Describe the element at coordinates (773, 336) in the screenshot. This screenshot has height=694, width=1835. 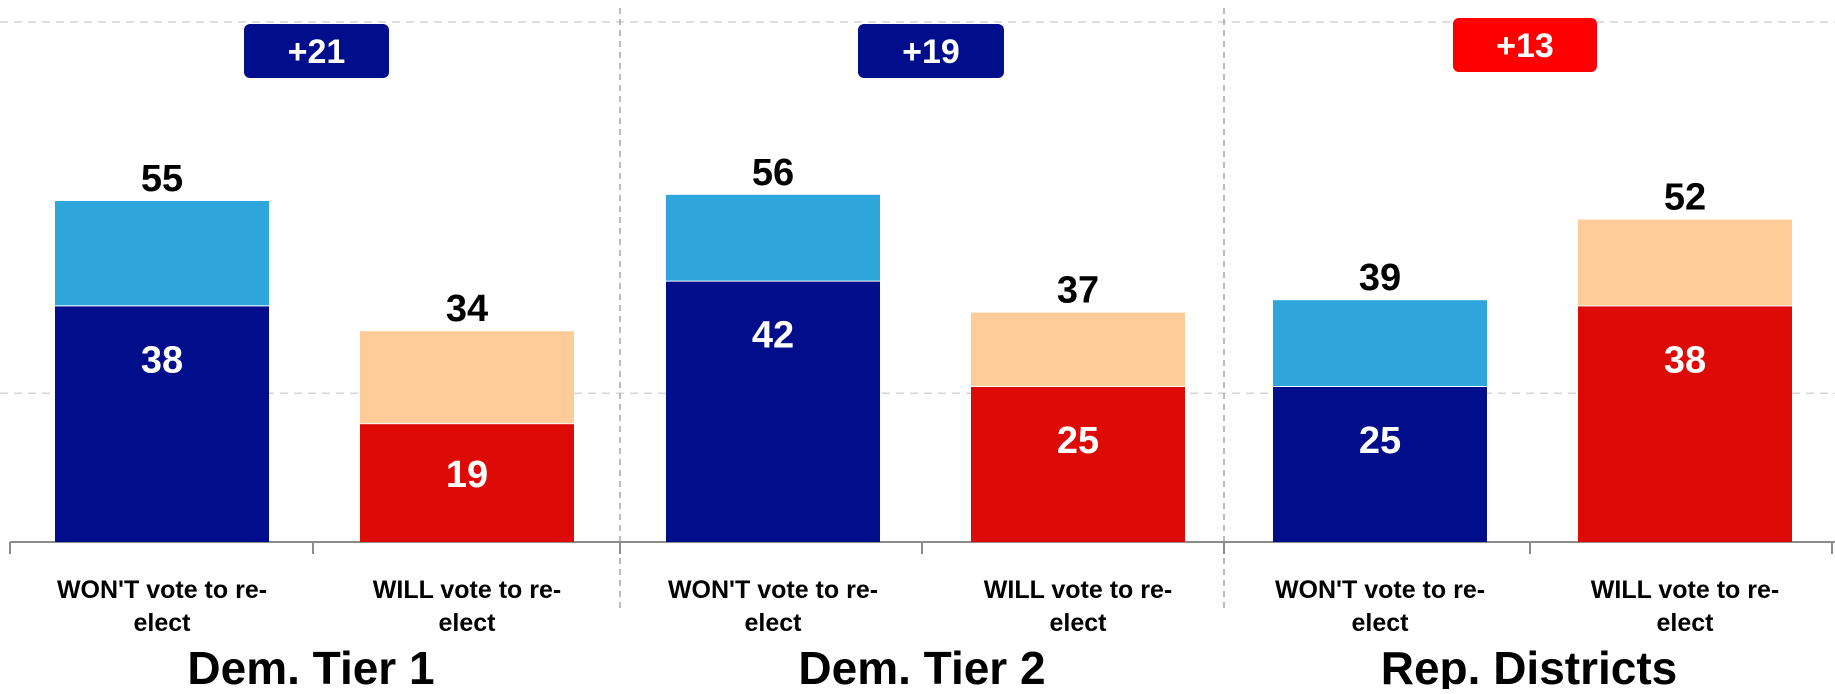
I see `bar-inner-label: 42` at that location.